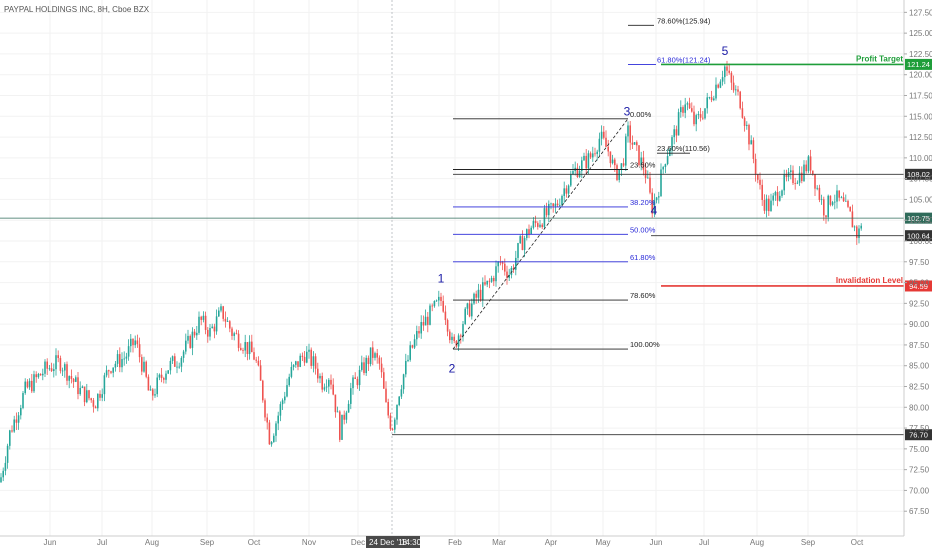 The image size is (932, 550). I want to click on price-tick-label: 85.00, so click(919, 366).